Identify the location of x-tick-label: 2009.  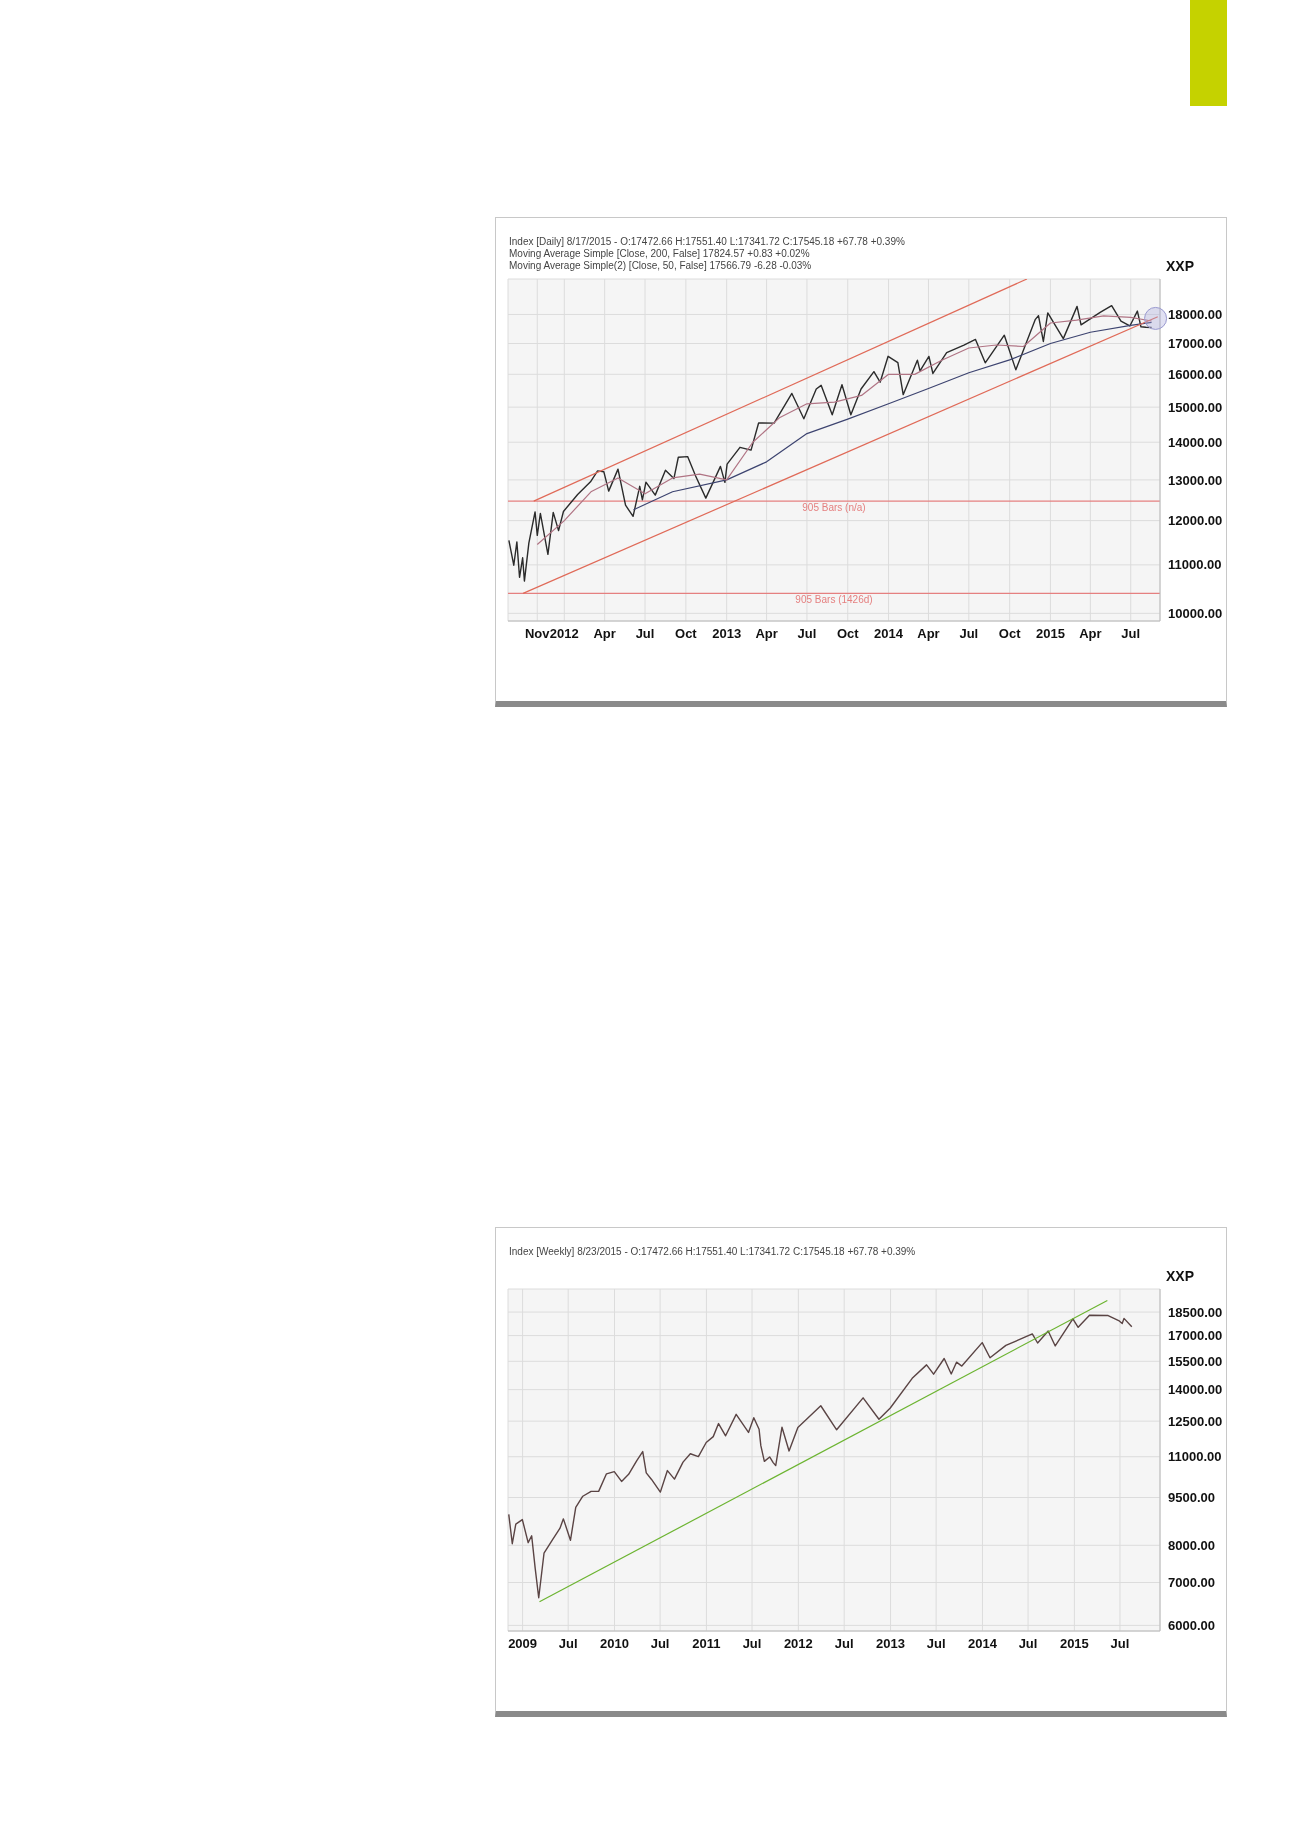
(523, 1644).